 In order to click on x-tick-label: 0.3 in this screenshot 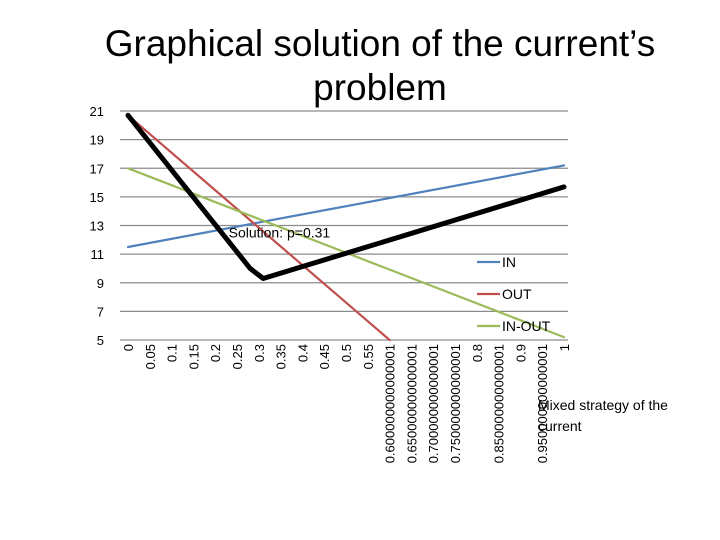, I will do `click(259, 353)`.